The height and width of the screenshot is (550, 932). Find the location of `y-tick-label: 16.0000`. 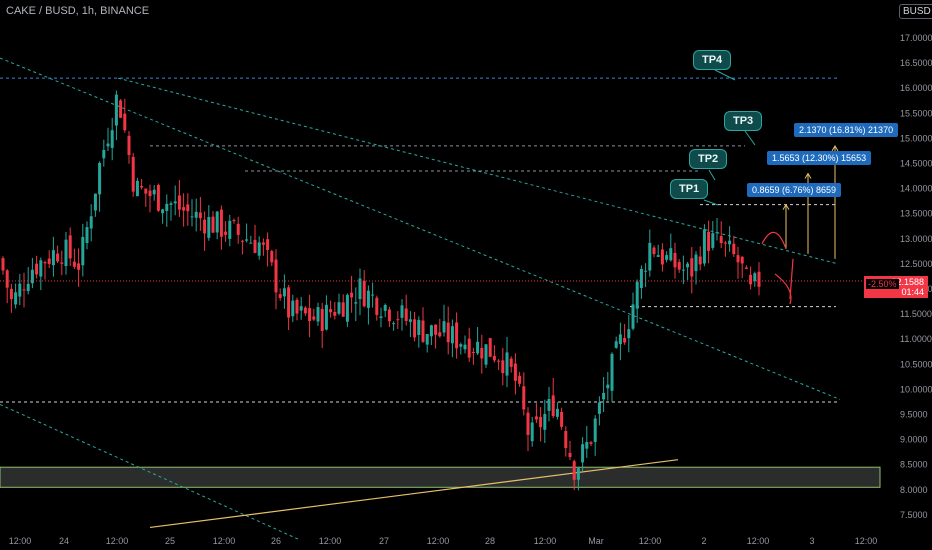

y-tick-label: 16.0000 is located at coordinates (916, 88).